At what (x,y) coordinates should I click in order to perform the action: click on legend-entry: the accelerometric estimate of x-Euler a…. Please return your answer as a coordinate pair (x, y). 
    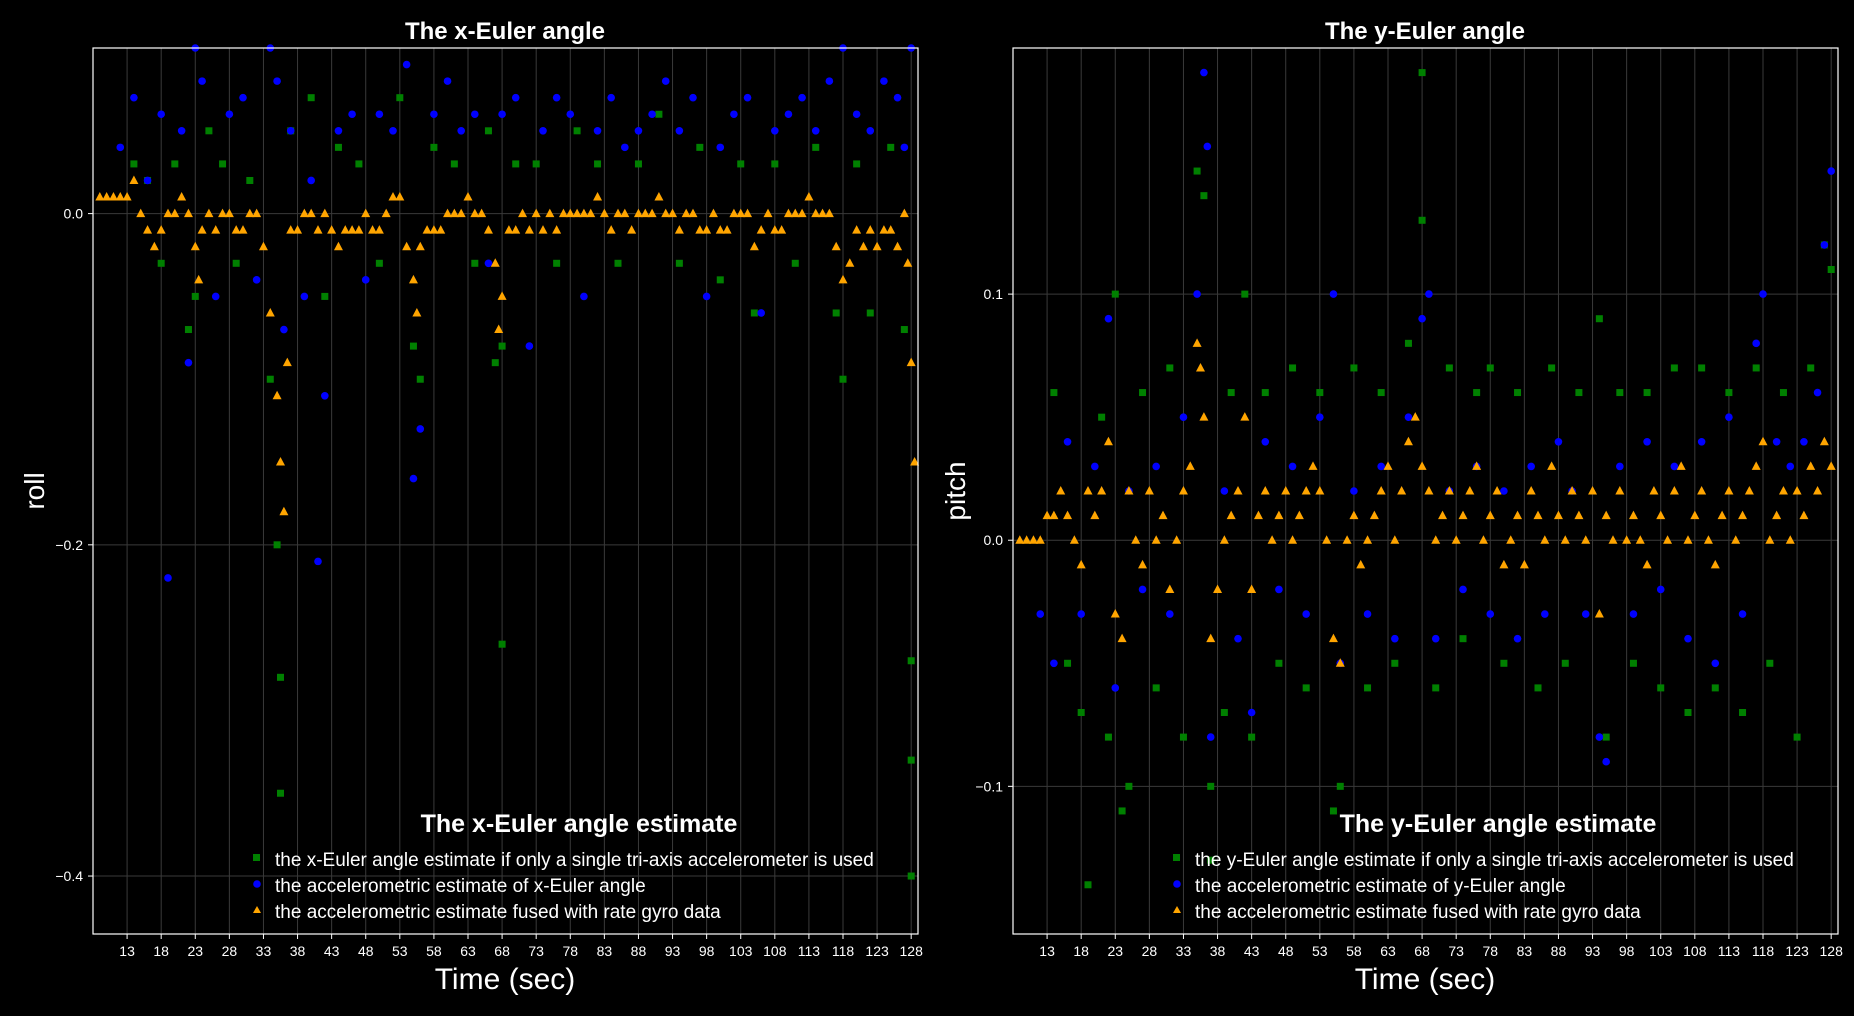
    Looking at the image, I should click on (460, 886).